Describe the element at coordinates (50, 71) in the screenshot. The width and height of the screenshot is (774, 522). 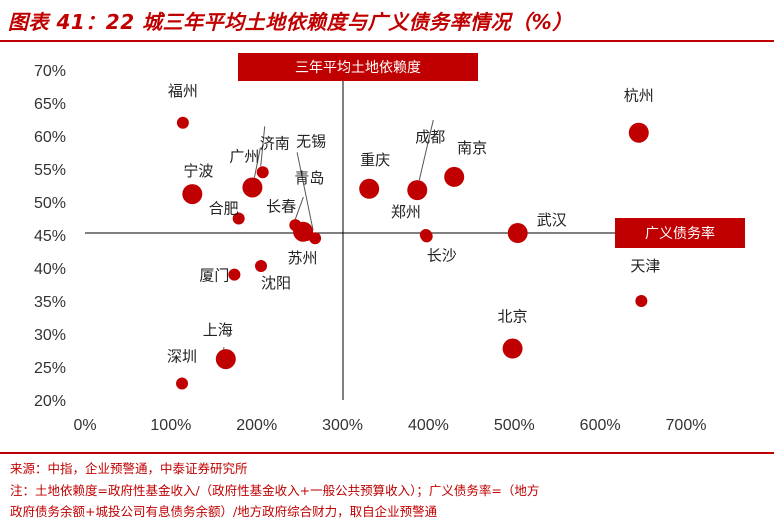
I see `y-tick-label: 70%` at that location.